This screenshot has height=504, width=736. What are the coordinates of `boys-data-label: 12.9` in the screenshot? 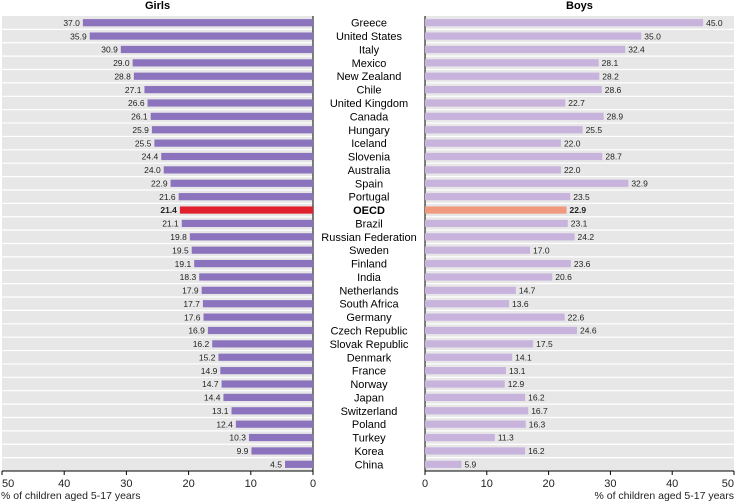 It's located at (516, 384).